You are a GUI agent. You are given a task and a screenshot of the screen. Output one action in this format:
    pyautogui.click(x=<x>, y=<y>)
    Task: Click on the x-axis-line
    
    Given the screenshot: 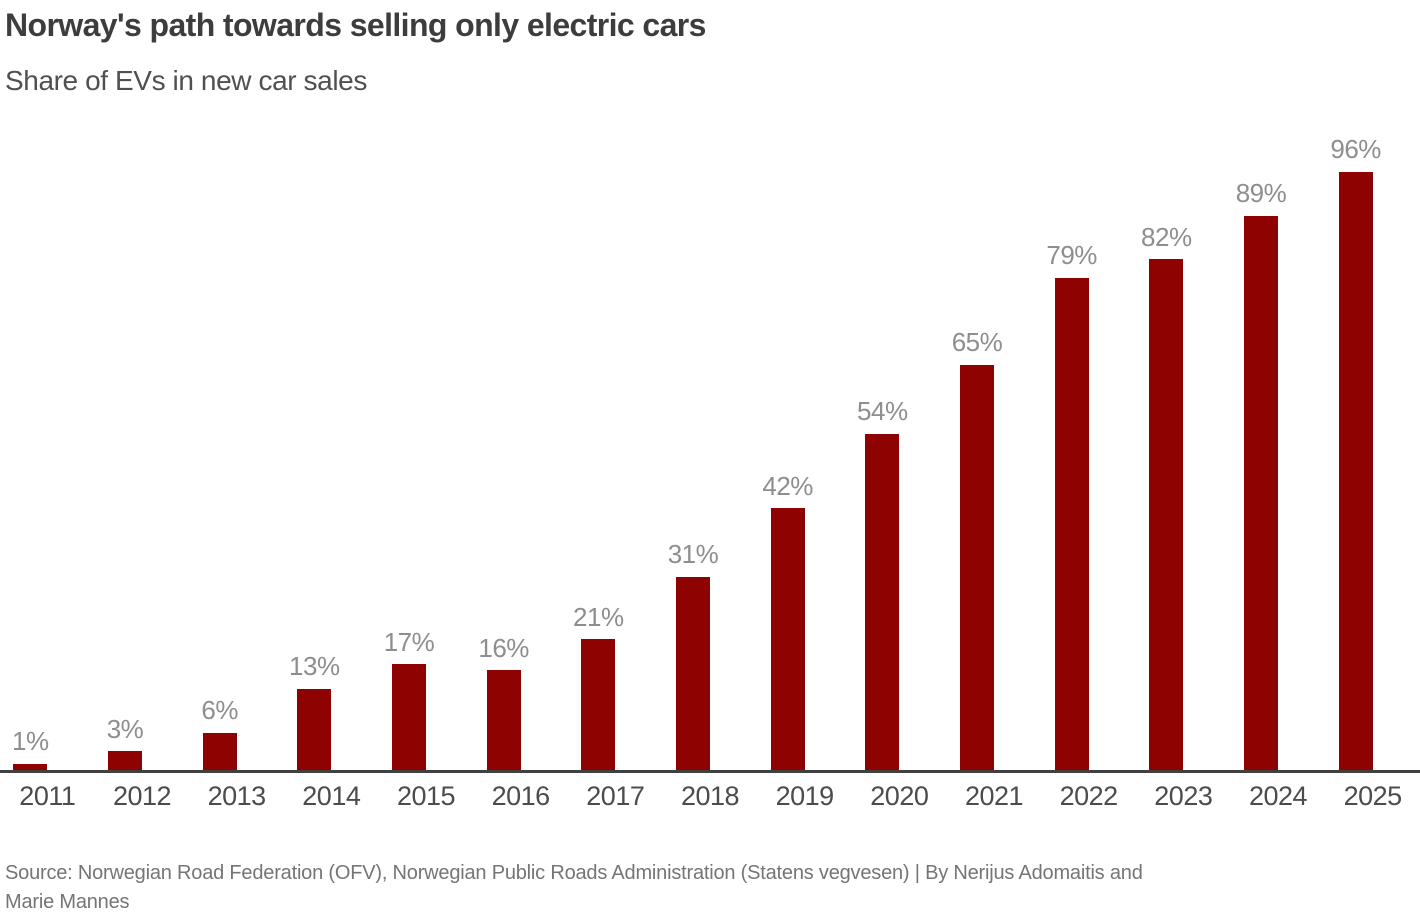 What is the action you would take?
    pyautogui.click(x=710, y=771)
    